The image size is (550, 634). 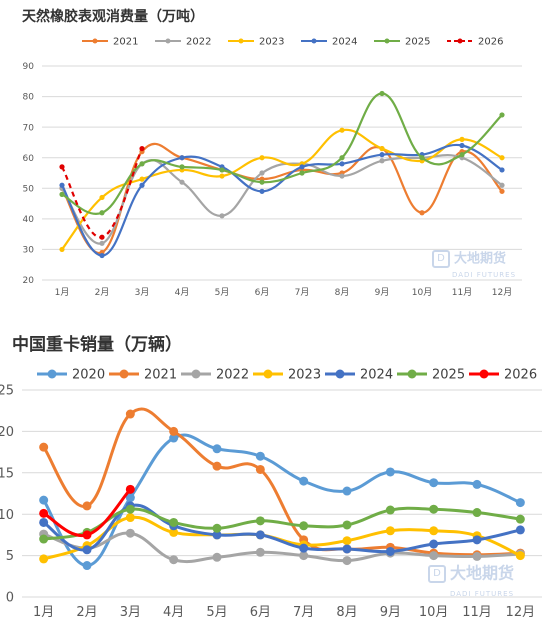 I want to click on legend-item: 2021, so click(x=143, y=375).